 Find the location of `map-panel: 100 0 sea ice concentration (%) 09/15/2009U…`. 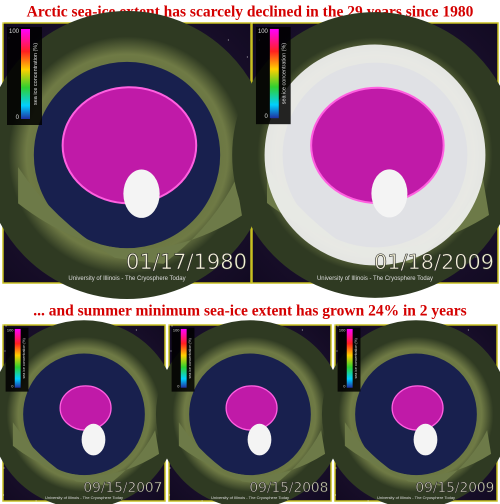

map-panel: 100 0 sea ice concentration (%) 09/15/2009U… is located at coordinates (410, 412).